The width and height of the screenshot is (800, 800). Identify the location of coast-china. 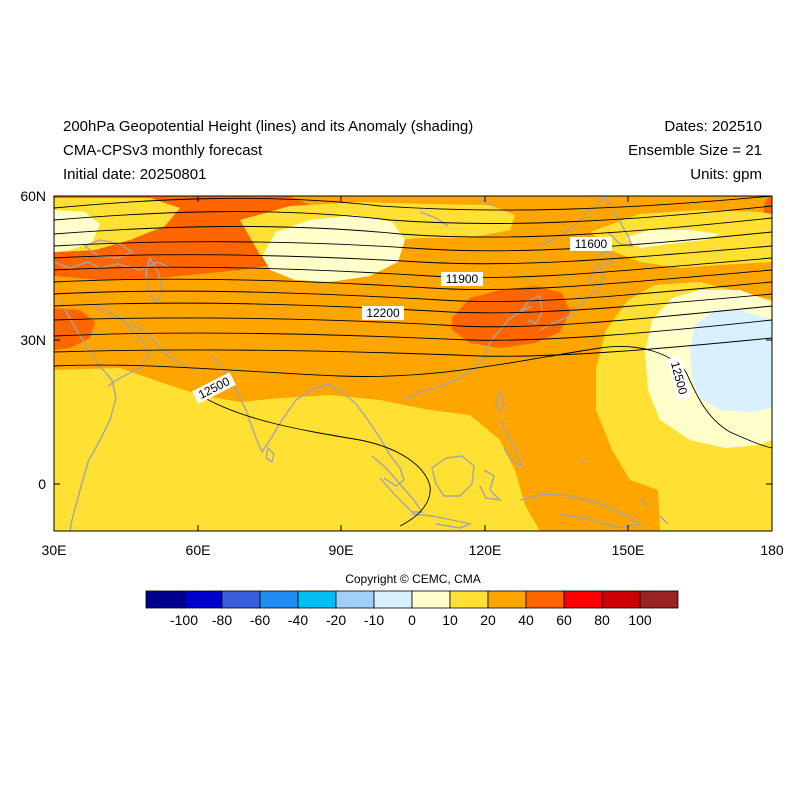
(468, 353).